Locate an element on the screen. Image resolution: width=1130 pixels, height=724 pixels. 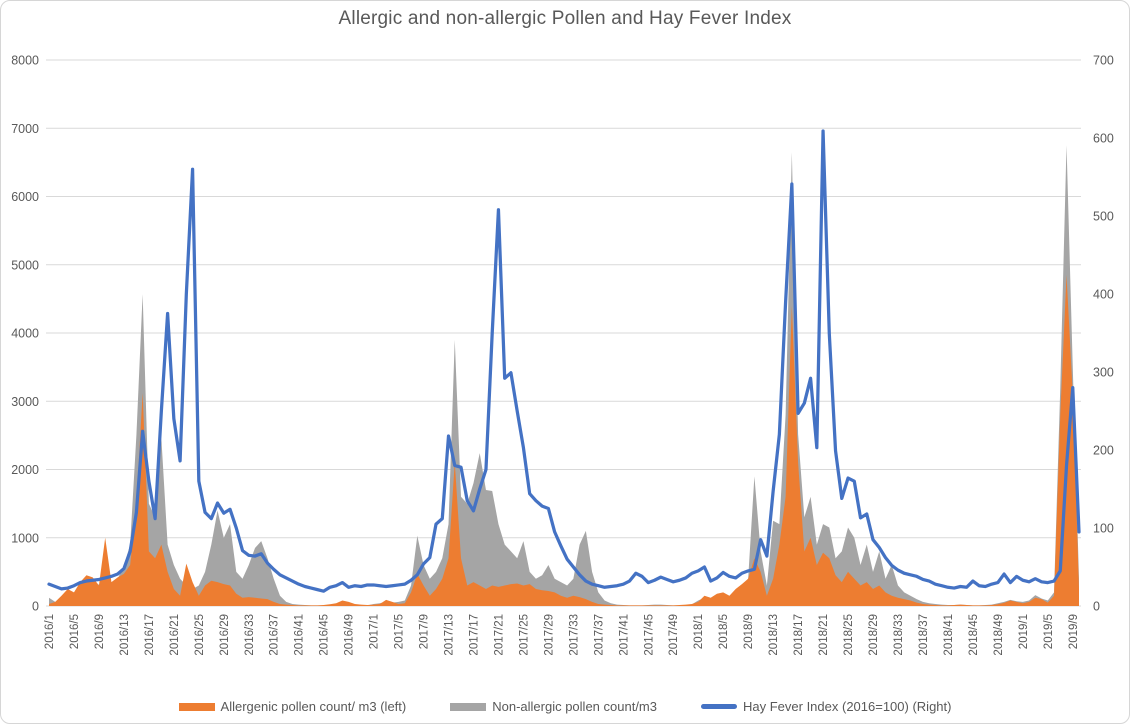
x-axis-tick-label: 2016/29 is located at coordinates (225, 635).